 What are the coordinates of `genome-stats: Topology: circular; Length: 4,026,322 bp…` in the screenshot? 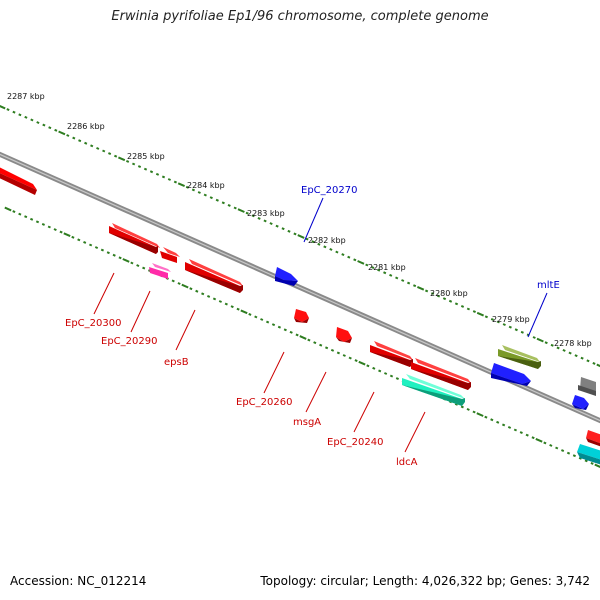 It's located at (425, 581).